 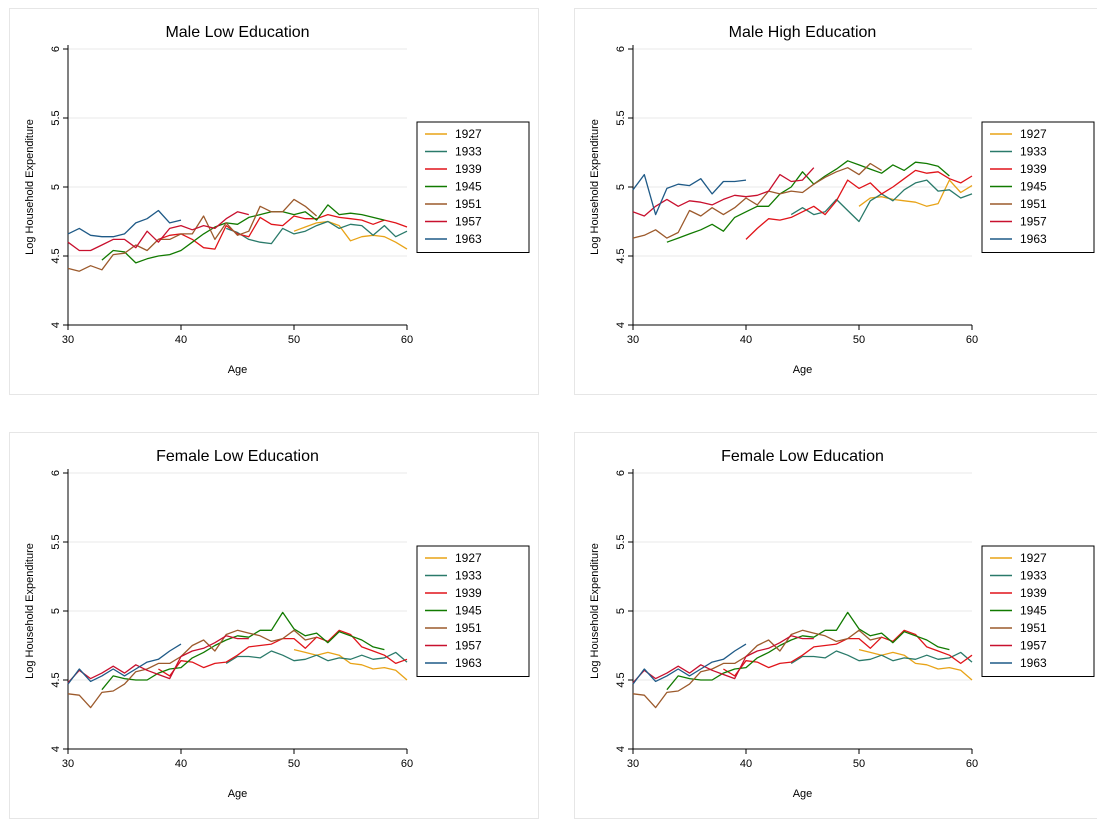 What do you see at coordinates (803, 32) in the screenshot?
I see `chart-title: Male High Education` at bounding box center [803, 32].